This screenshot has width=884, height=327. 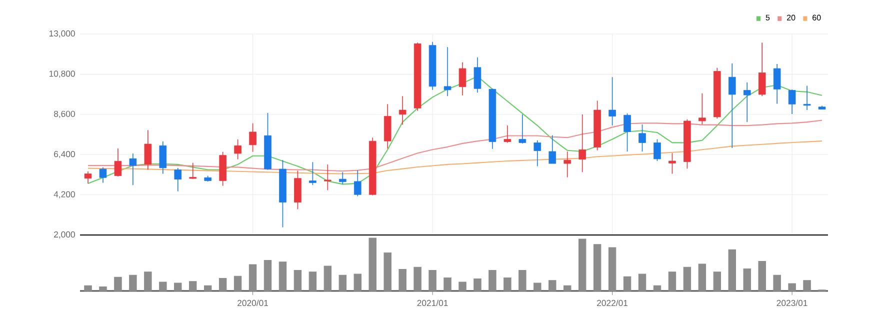 What do you see at coordinates (64, 194) in the screenshot?
I see `y-tick-label: 4,200` at bounding box center [64, 194].